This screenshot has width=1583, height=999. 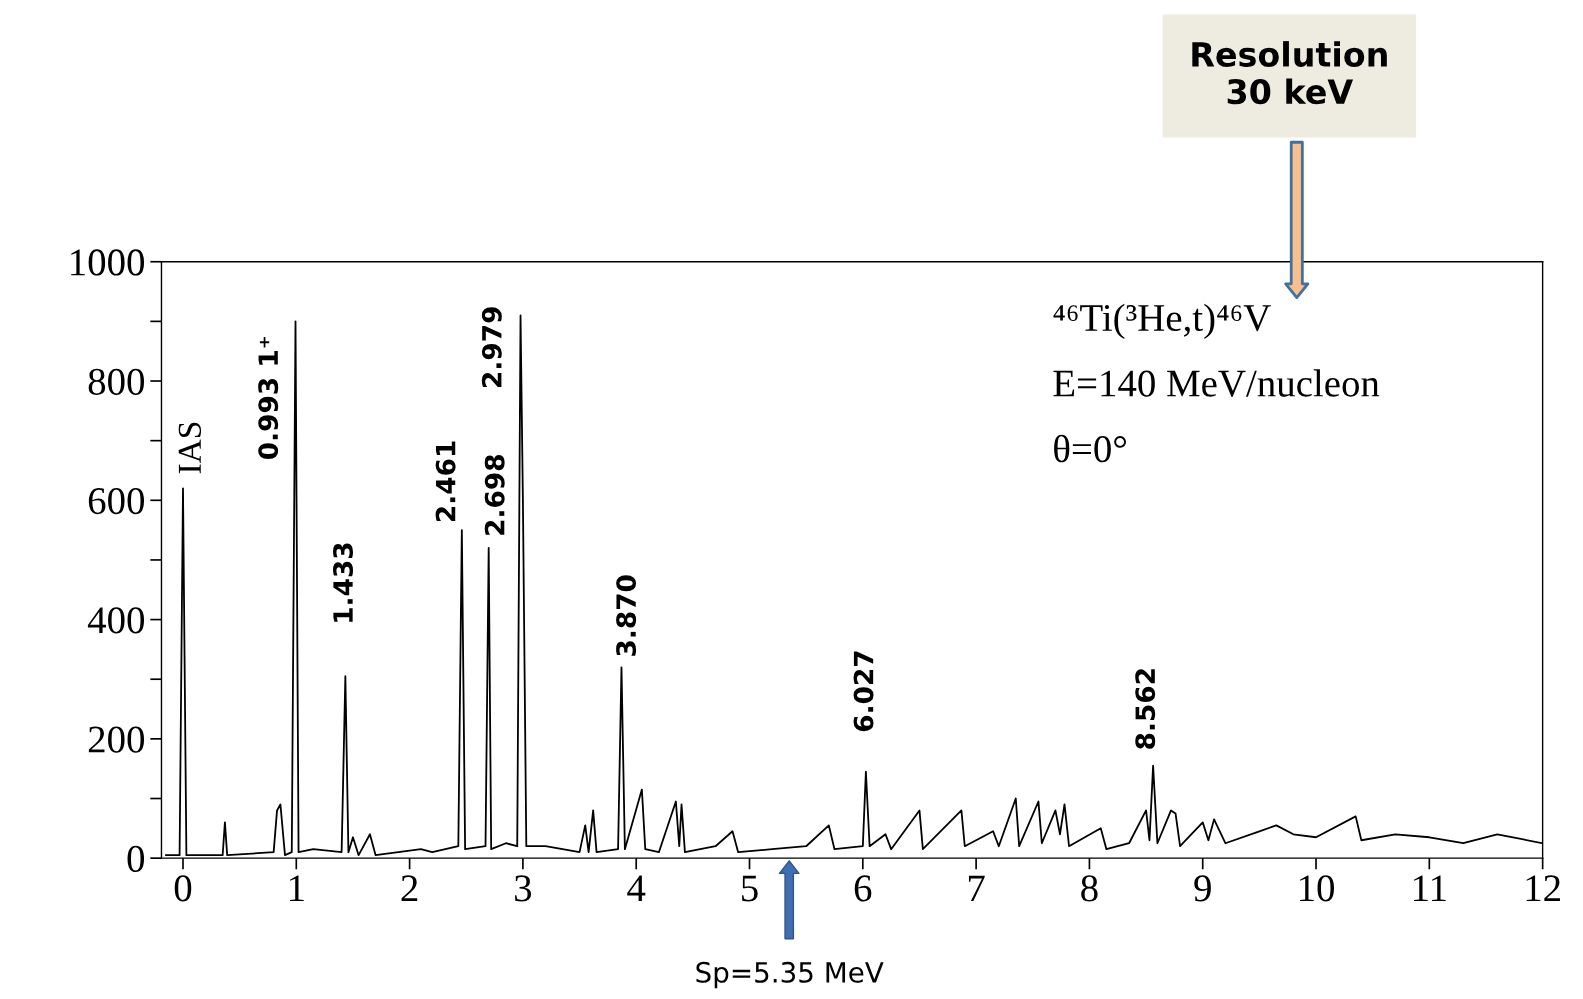 What do you see at coordinates (116, 501) in the screenshot?
I see `y-tick-label: 600` at bounding box center [116, 501].